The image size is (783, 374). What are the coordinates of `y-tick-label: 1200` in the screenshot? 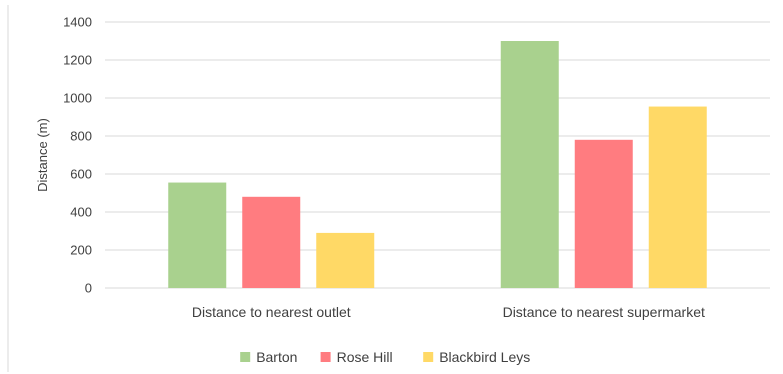 It's located at (77, 60).